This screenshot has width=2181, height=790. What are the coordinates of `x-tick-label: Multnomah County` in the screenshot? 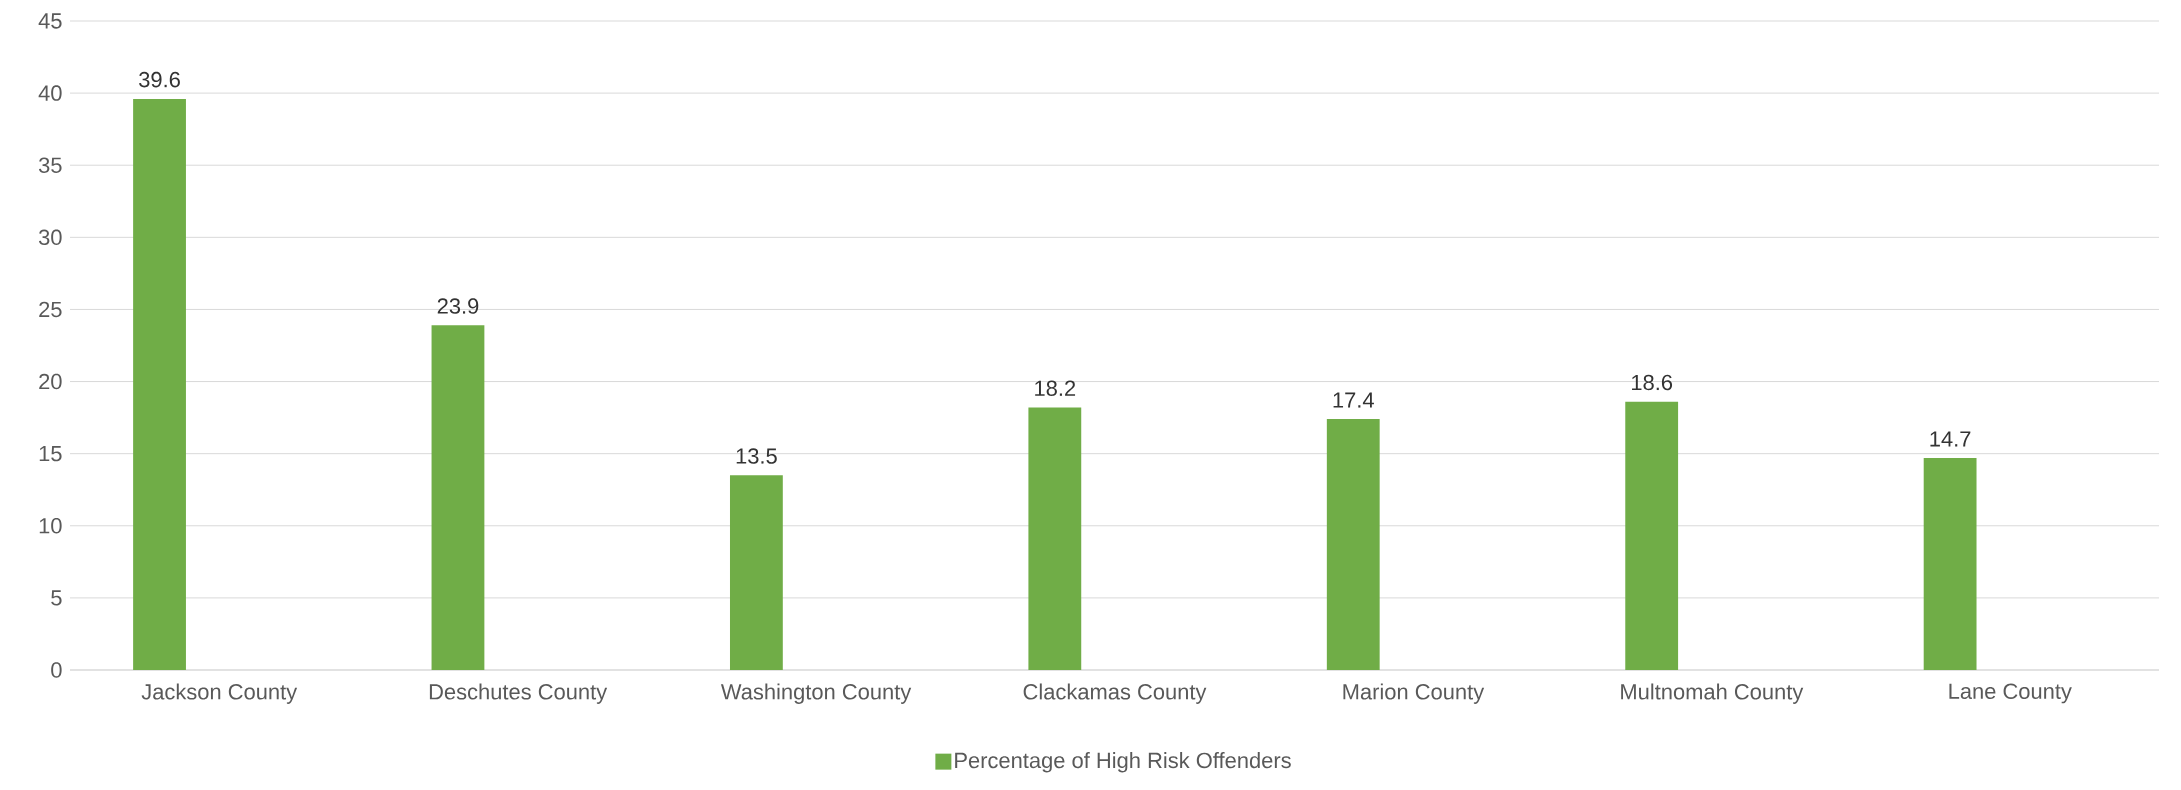 It's located at (1712, 693).